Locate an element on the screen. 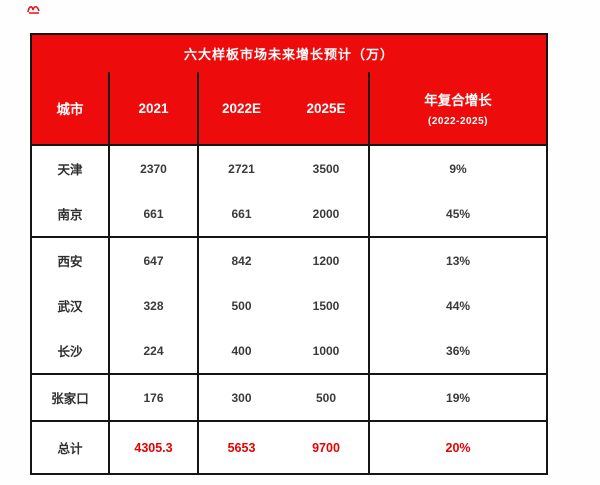 Image resolution: width=600 pixels, height=485 pixels. cell-2021: 224 is located at coordinates (154, 351).